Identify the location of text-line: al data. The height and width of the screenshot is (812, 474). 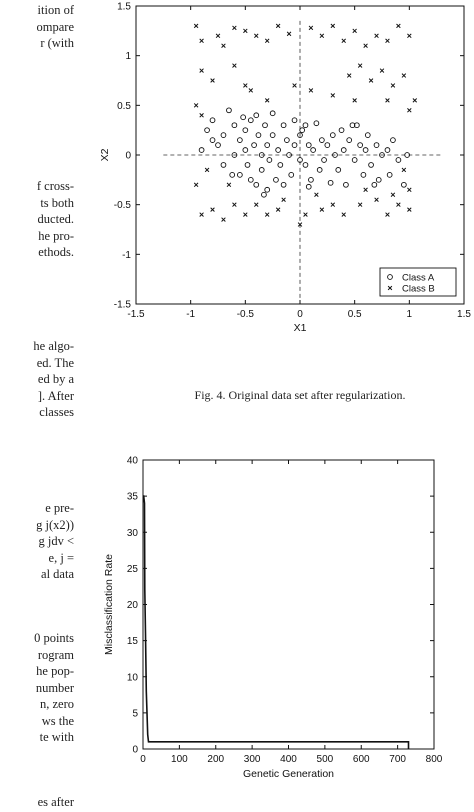
(57, 574).